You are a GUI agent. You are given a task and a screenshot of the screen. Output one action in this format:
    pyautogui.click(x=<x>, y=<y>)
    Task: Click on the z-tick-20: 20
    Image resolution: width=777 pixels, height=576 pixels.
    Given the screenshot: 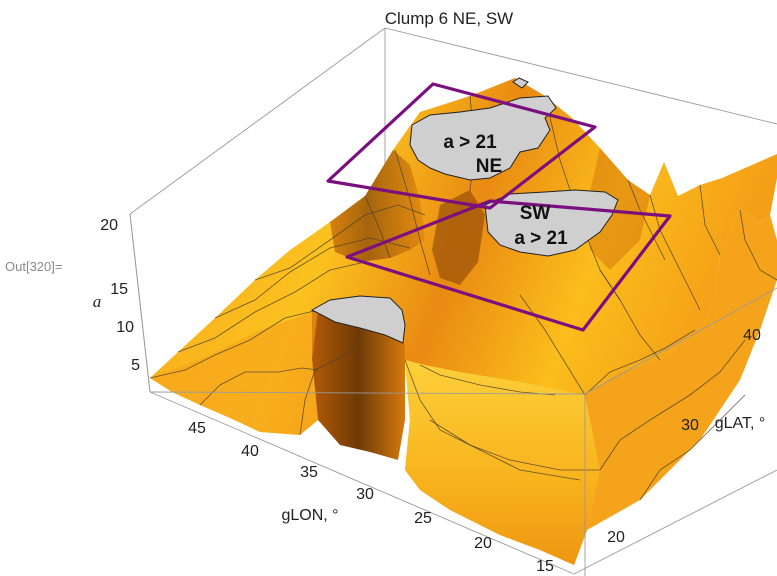 What is the action you would take?
    pyautogui.click(x=109, y=225)
    